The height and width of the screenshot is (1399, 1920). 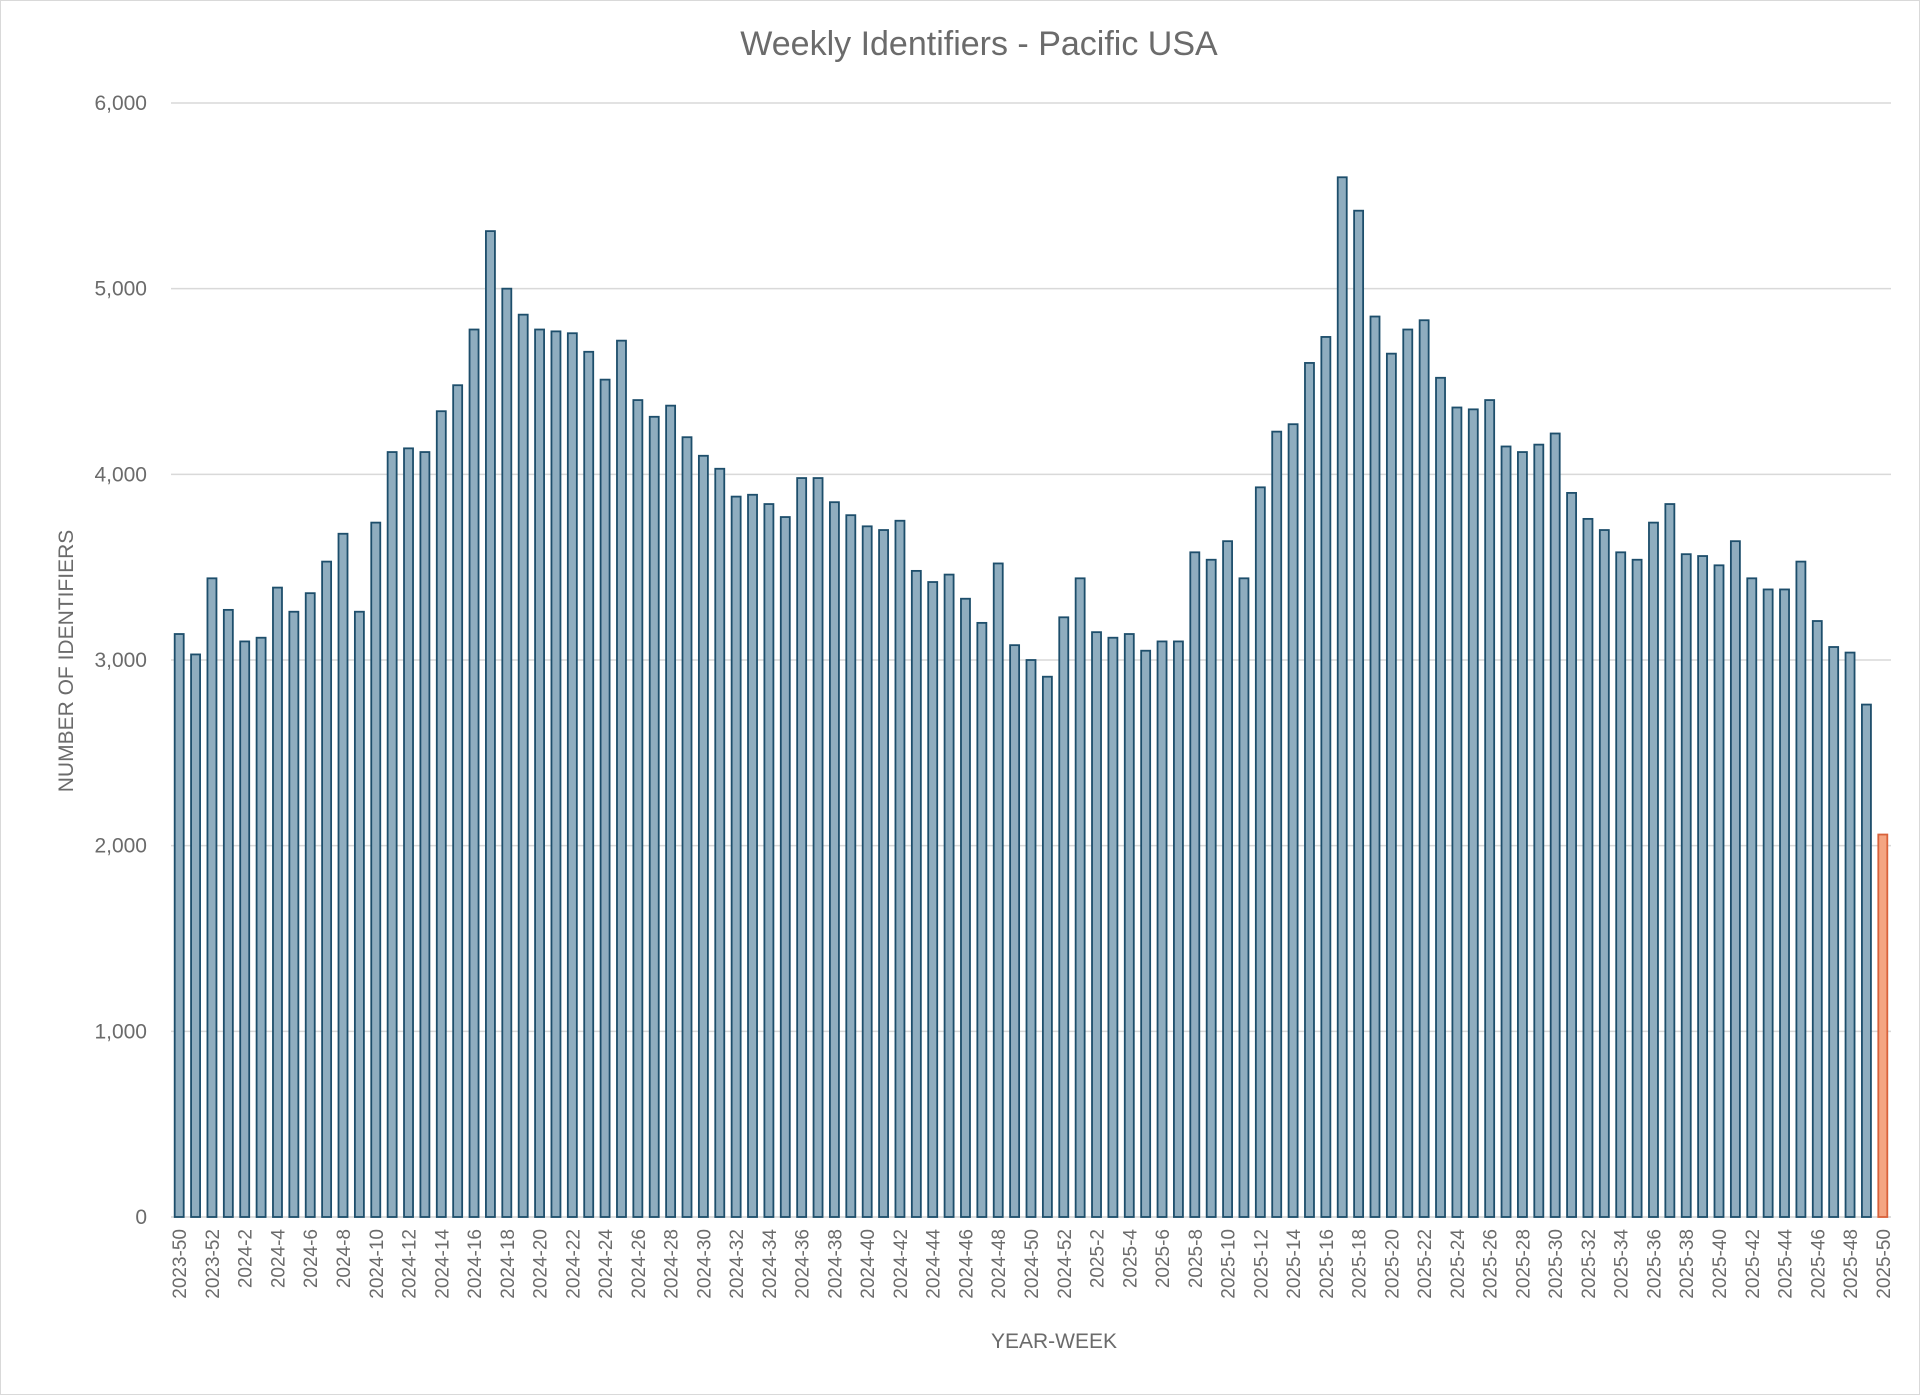 What do you see at coordinates (803, 1264) in the screenshot?
I see `x-tick-label: 2024-36` at bounding box center [803, 1264].